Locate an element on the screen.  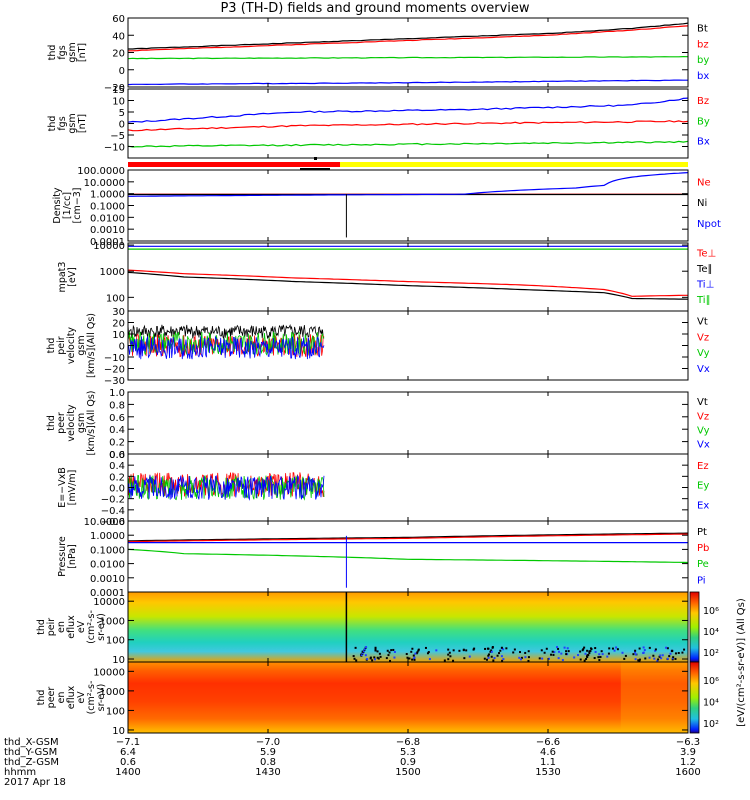
y-axis-label: velocity is located at coordinates (71, 346).